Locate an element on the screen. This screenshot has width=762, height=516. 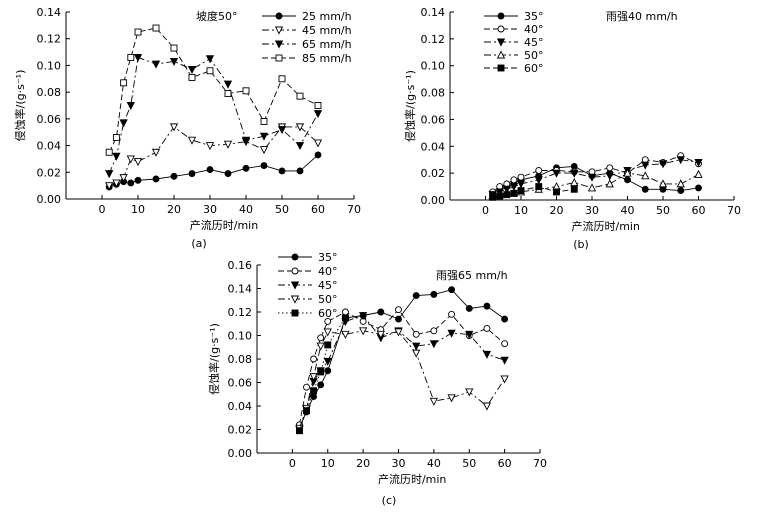
panel3-legend-label: 45° is located at coordinates (328, 285).